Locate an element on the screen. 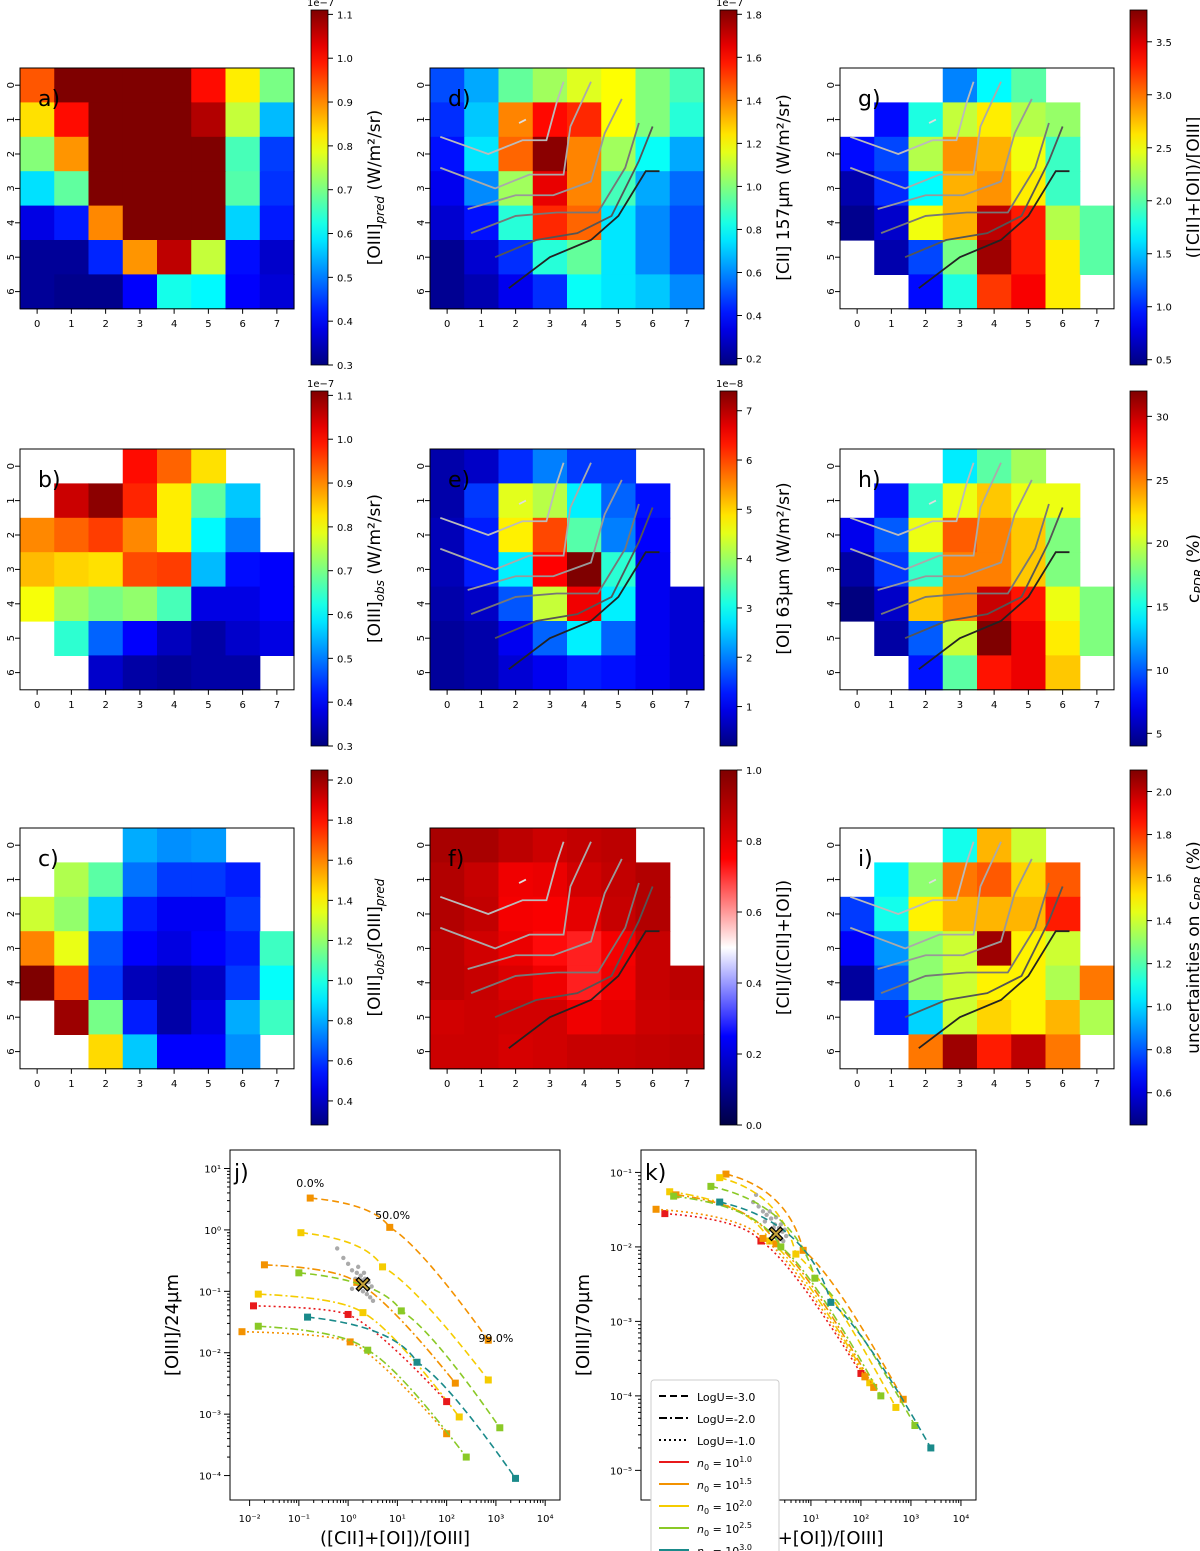 This screenshot has height=1551, width=1200. colorbar-tick-label: 0.4 is located at coordinates (345, 703).